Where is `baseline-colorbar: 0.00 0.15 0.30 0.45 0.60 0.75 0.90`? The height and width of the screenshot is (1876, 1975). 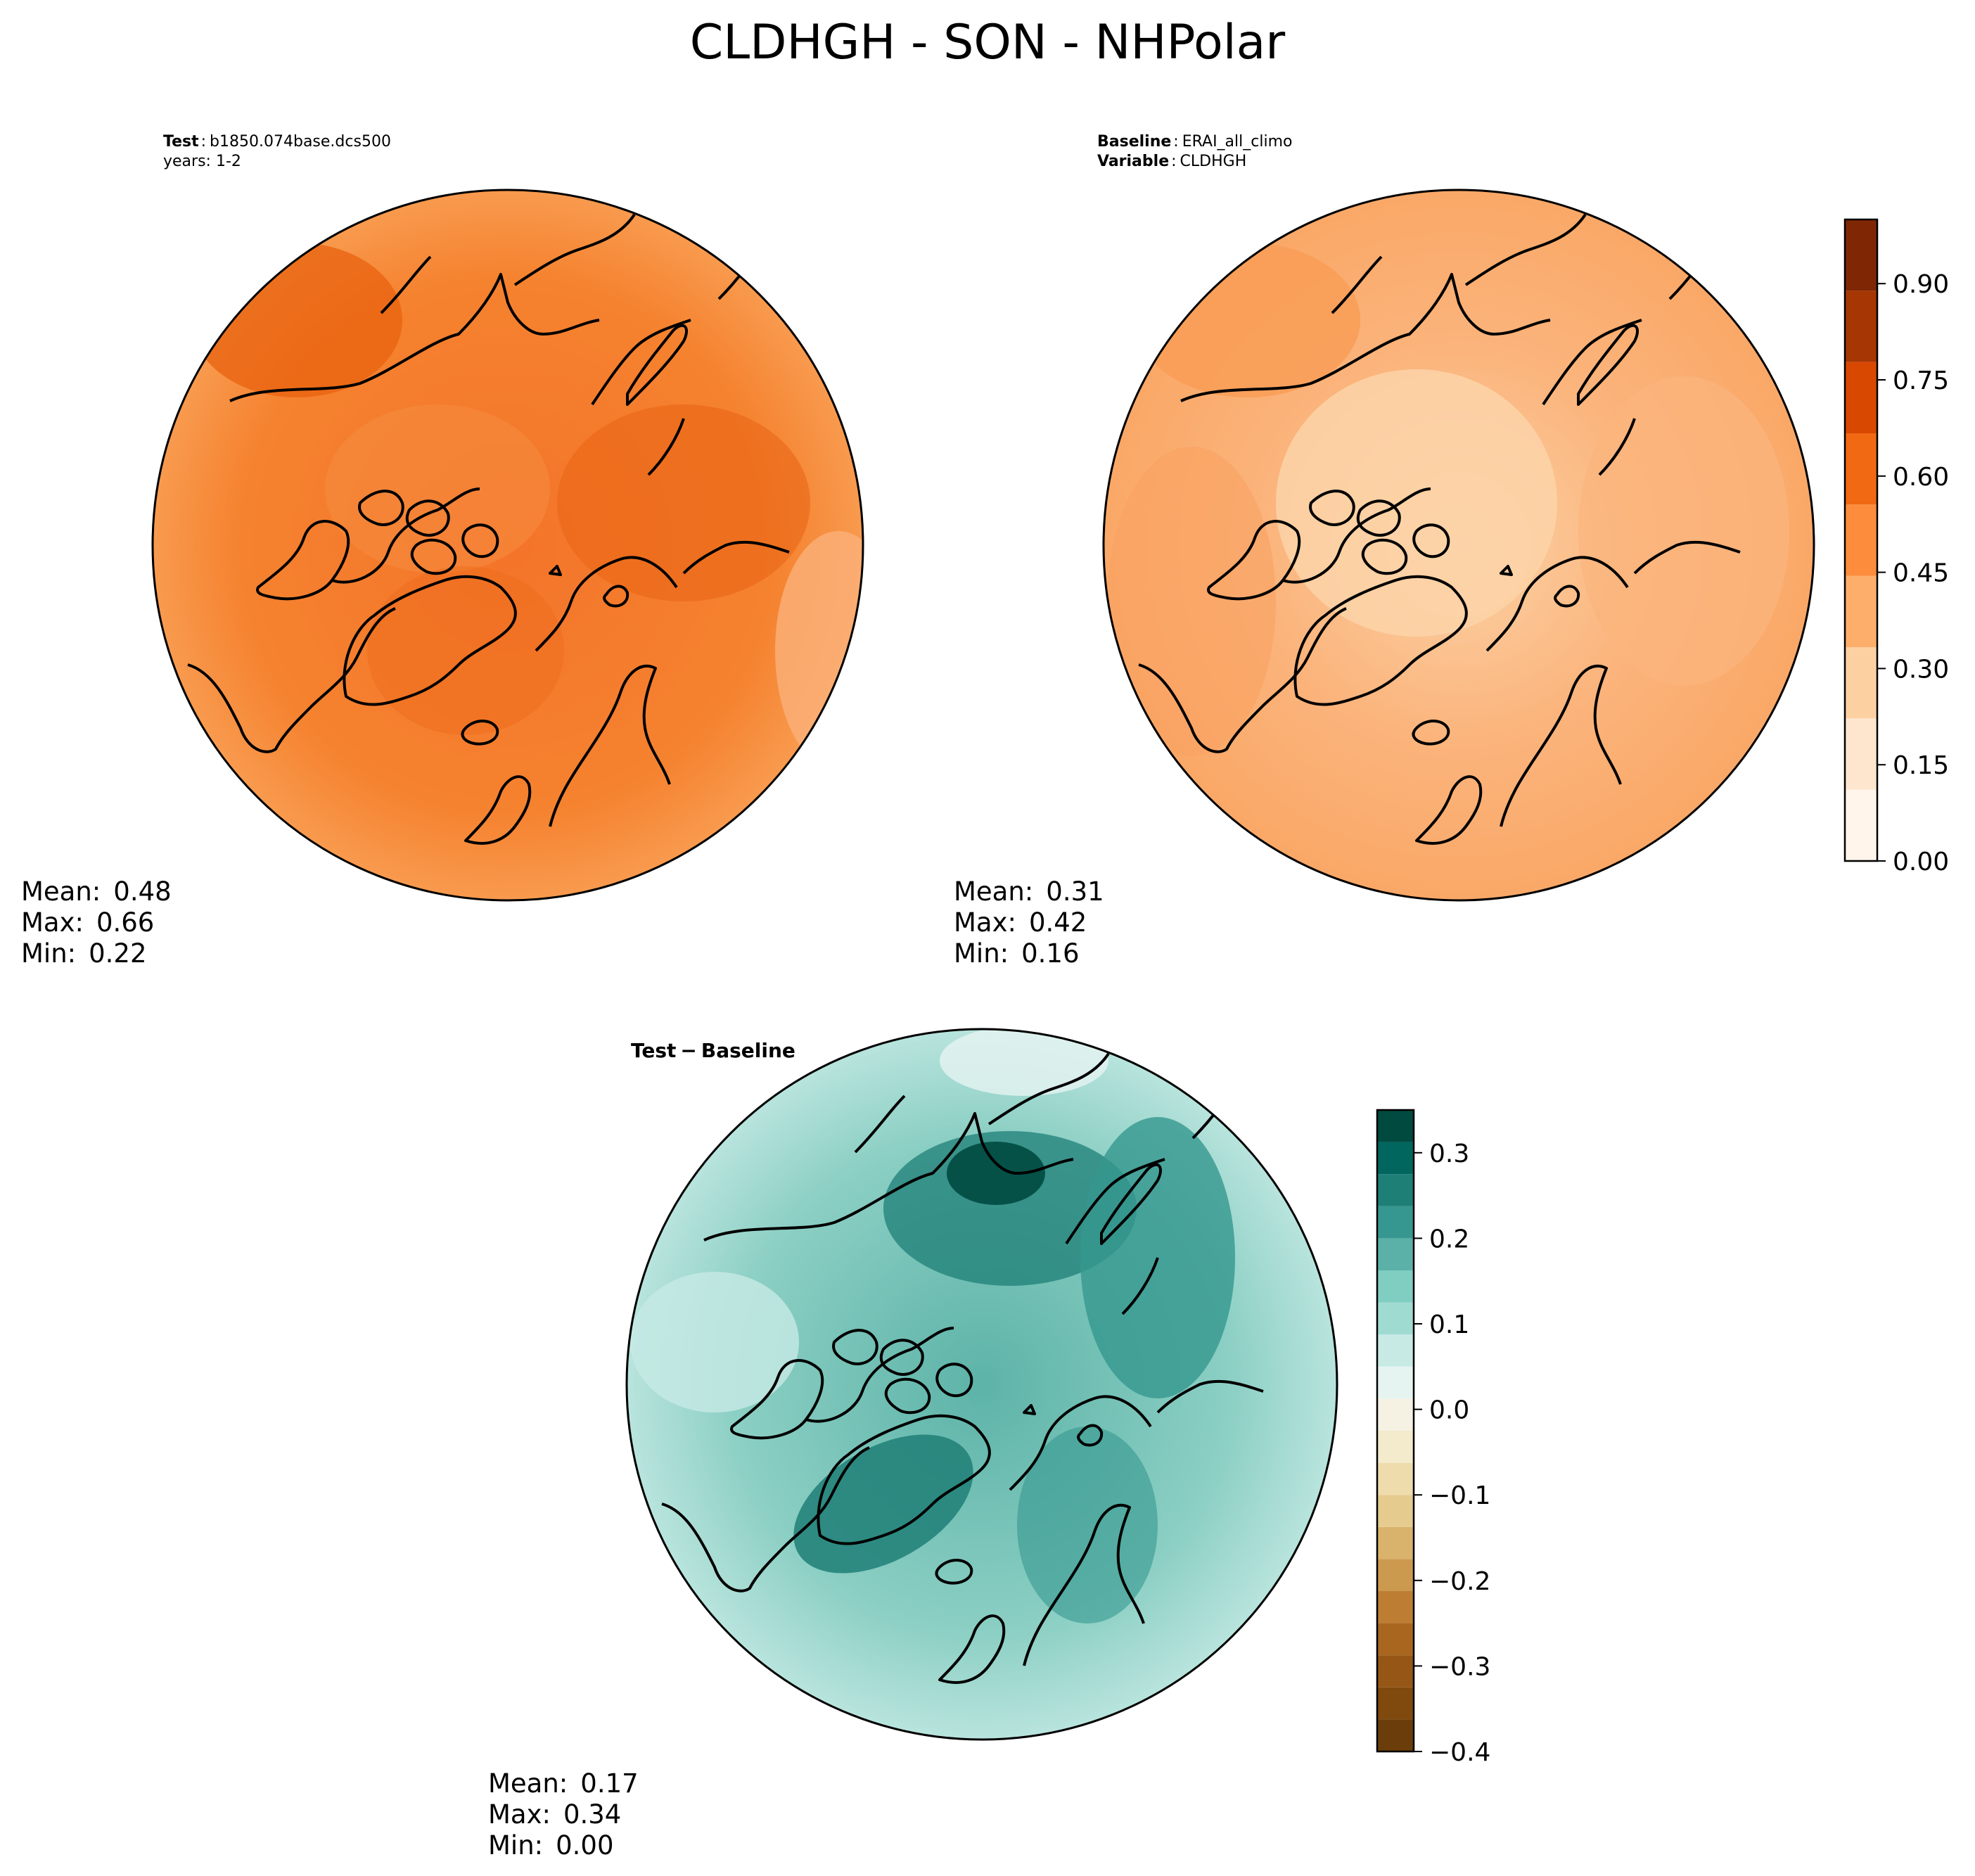 baseline-colorbar: 0.00 0.15 0.30 0.45 0.60 0.75 0.90 is located at coordinates (1896, 547).